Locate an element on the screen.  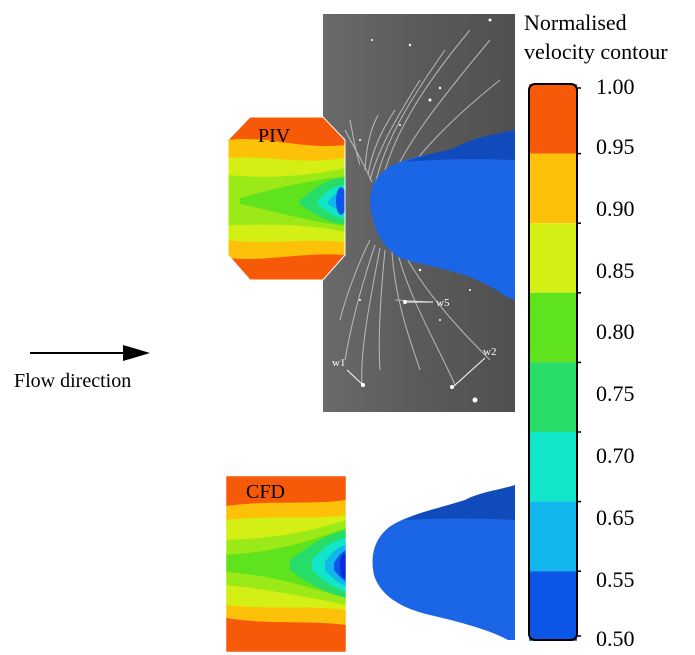
cfd-label: CFD is located at coordinates (265, 492).